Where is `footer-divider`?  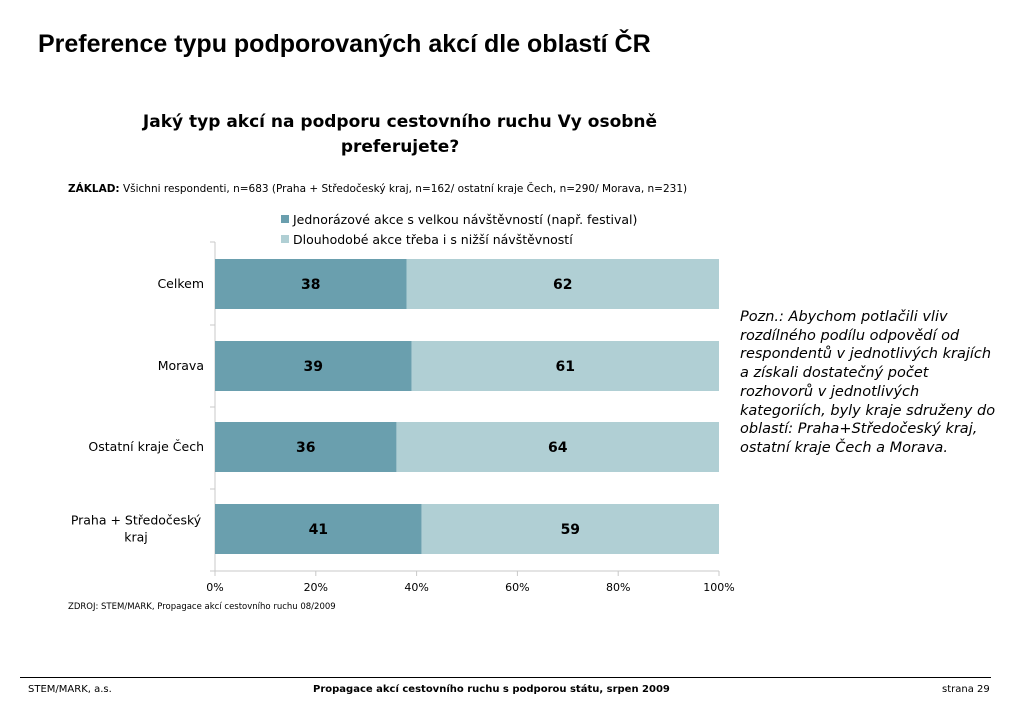
footer-divider is located at coordinates (505, 677).